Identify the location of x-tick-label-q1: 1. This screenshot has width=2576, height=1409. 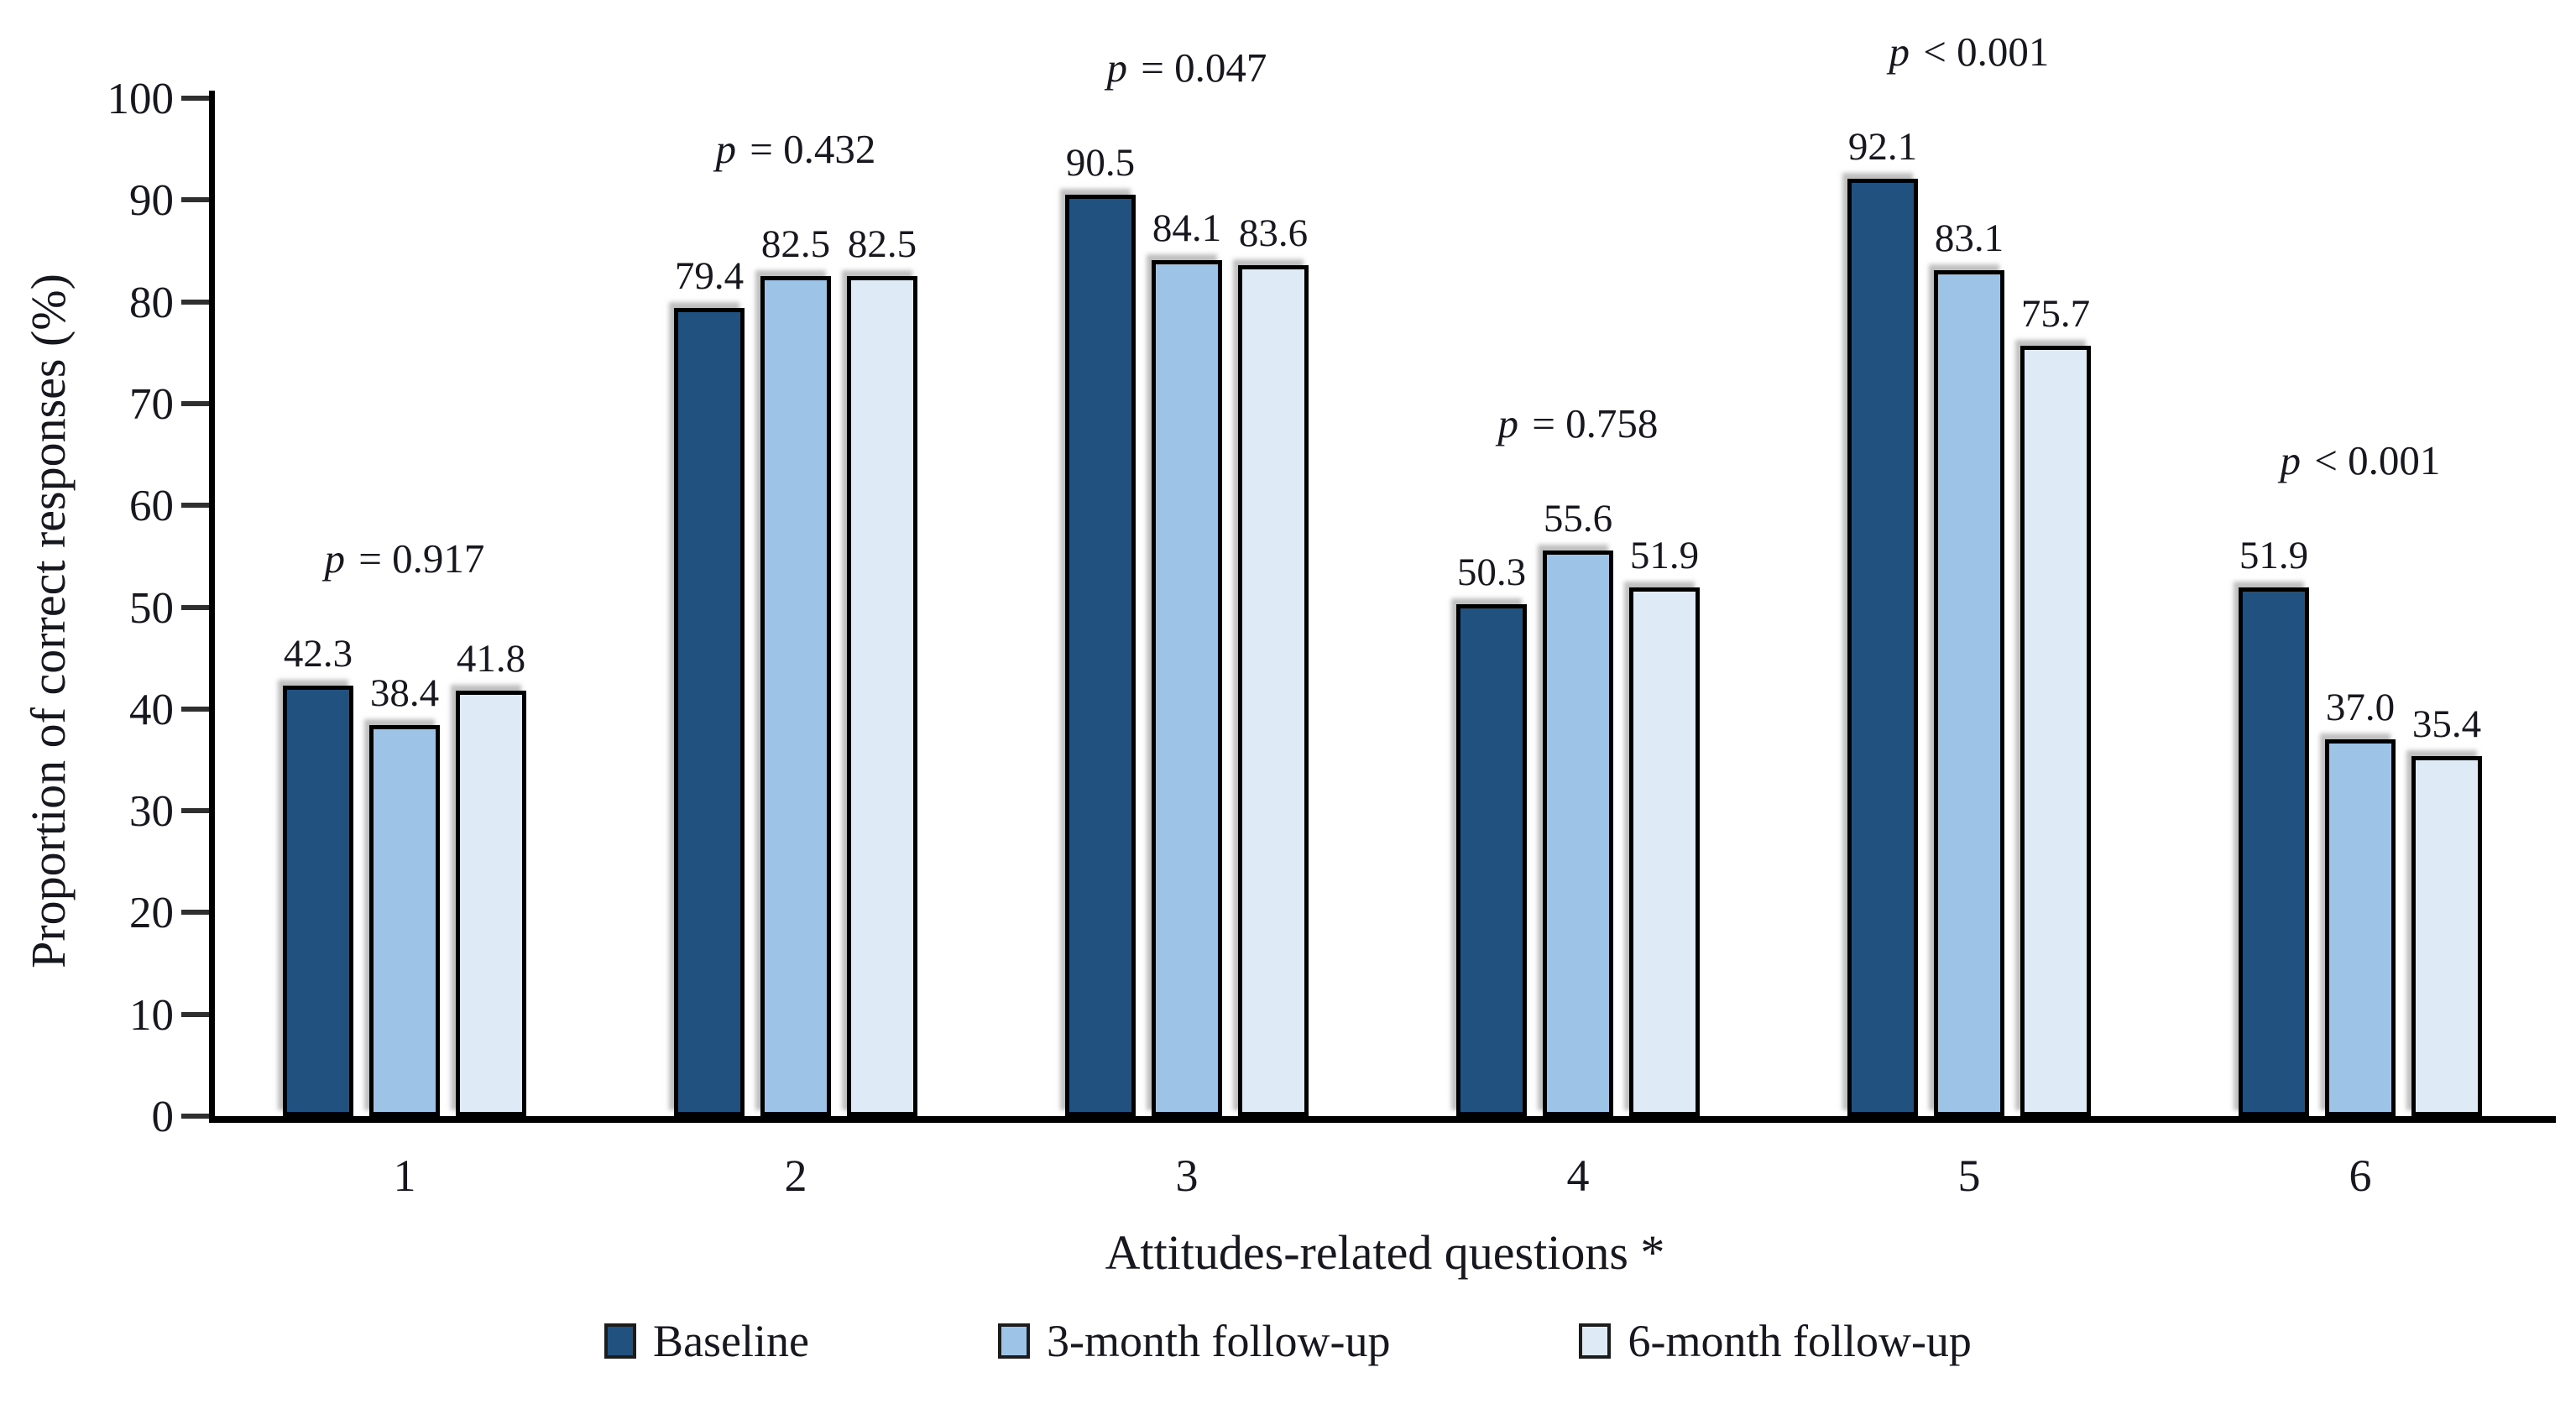
(404, 1176).